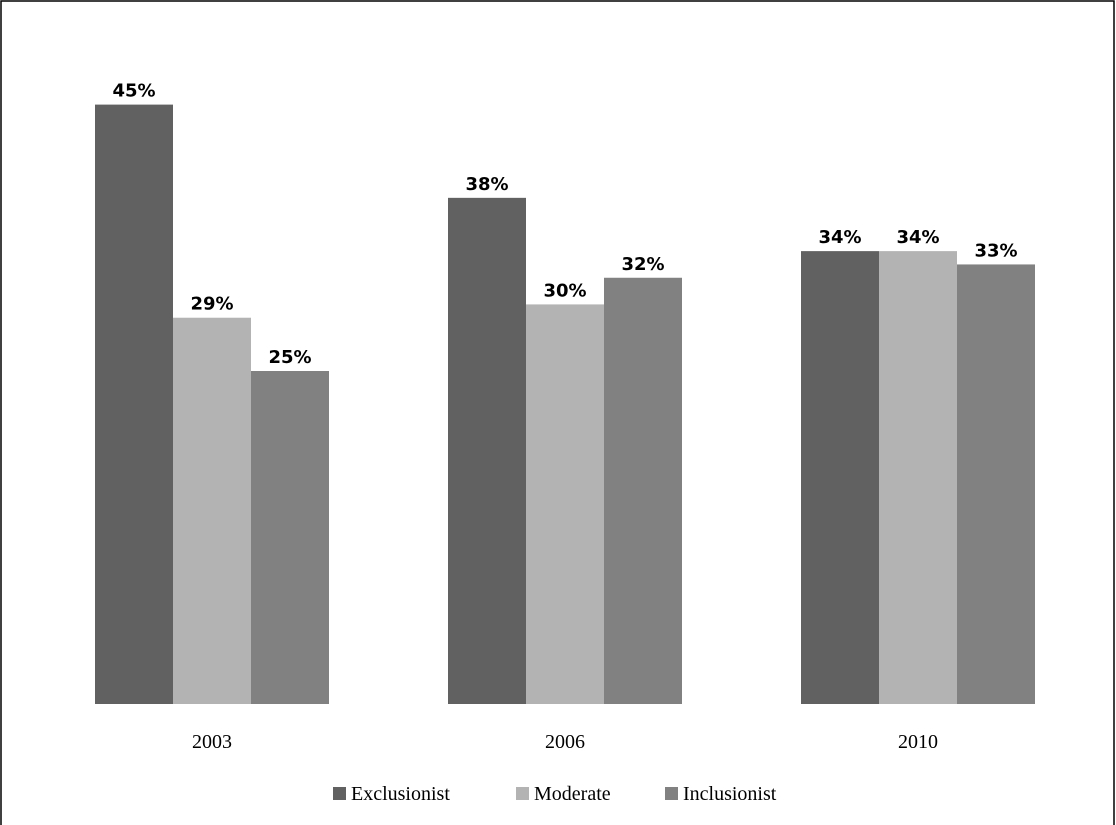 The height and width of the screenshot is (825, 1116). Describe the element at coordinates (572, 794) in the screenshot. I see `legend-label-moderate: Moderate` at that location.